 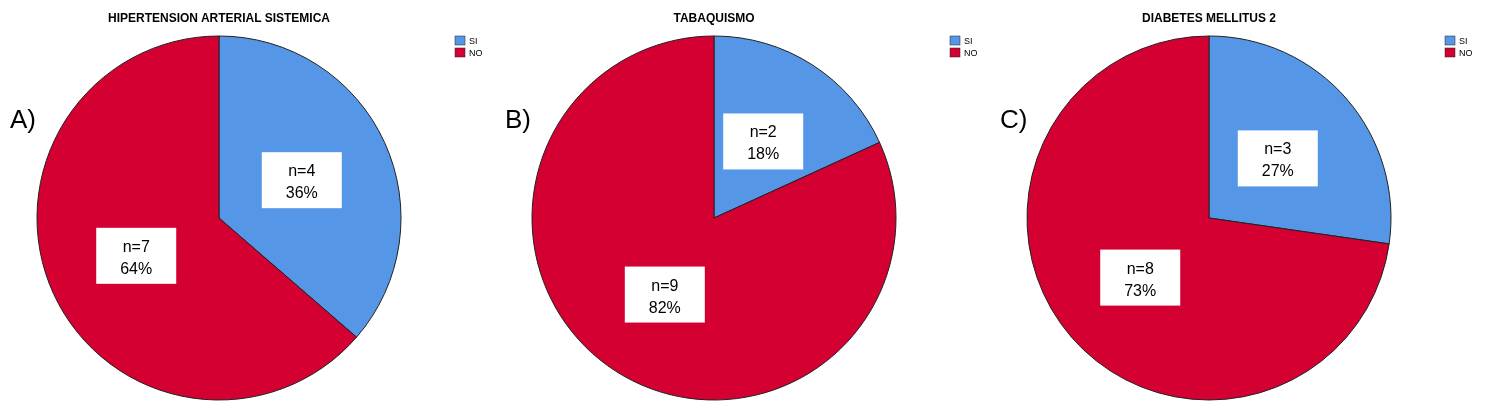 What do you see at coordinates (714, 18) in the screenshot?
I see `chart-title: TABAQUISMO` at bounding box center [714, 18].